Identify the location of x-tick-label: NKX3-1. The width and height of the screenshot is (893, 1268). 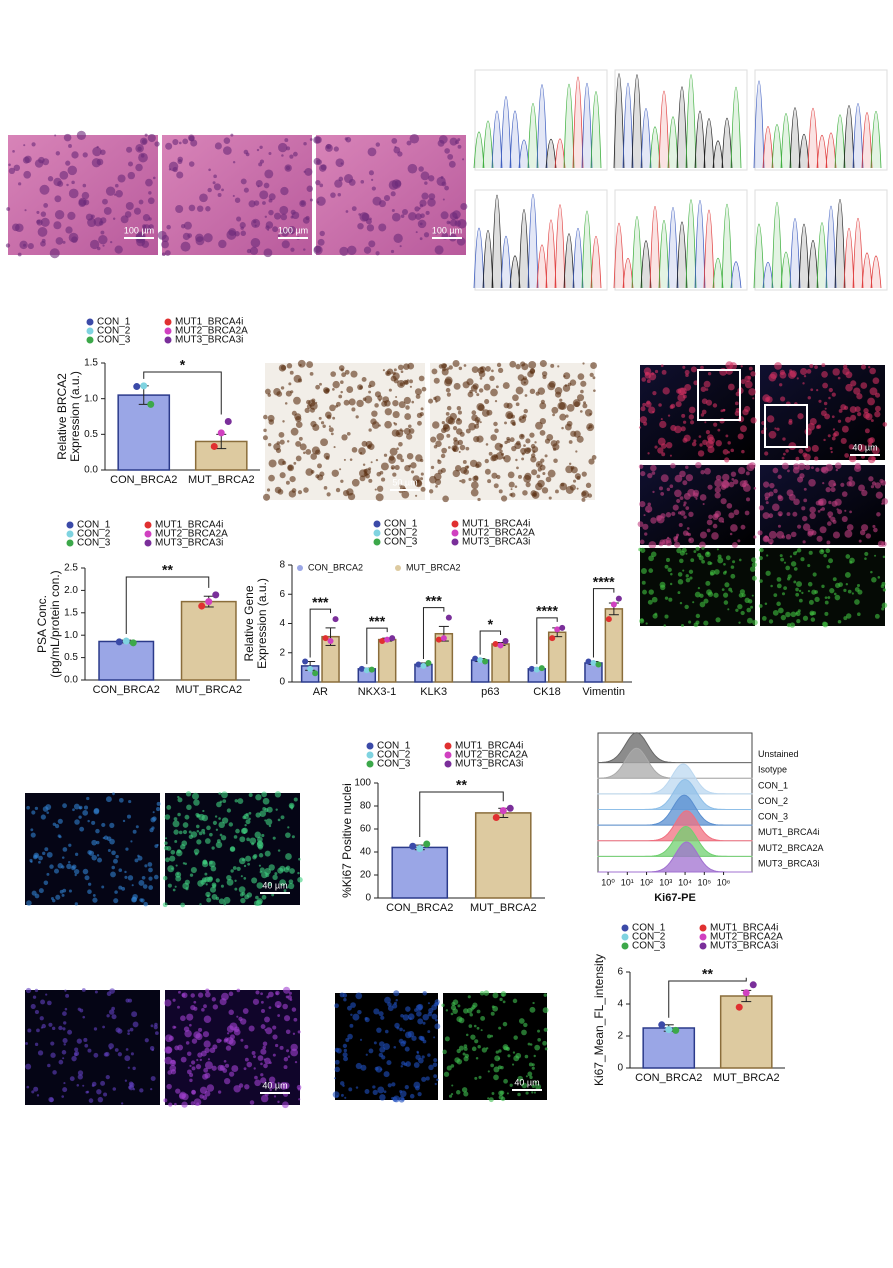
(377, 692).